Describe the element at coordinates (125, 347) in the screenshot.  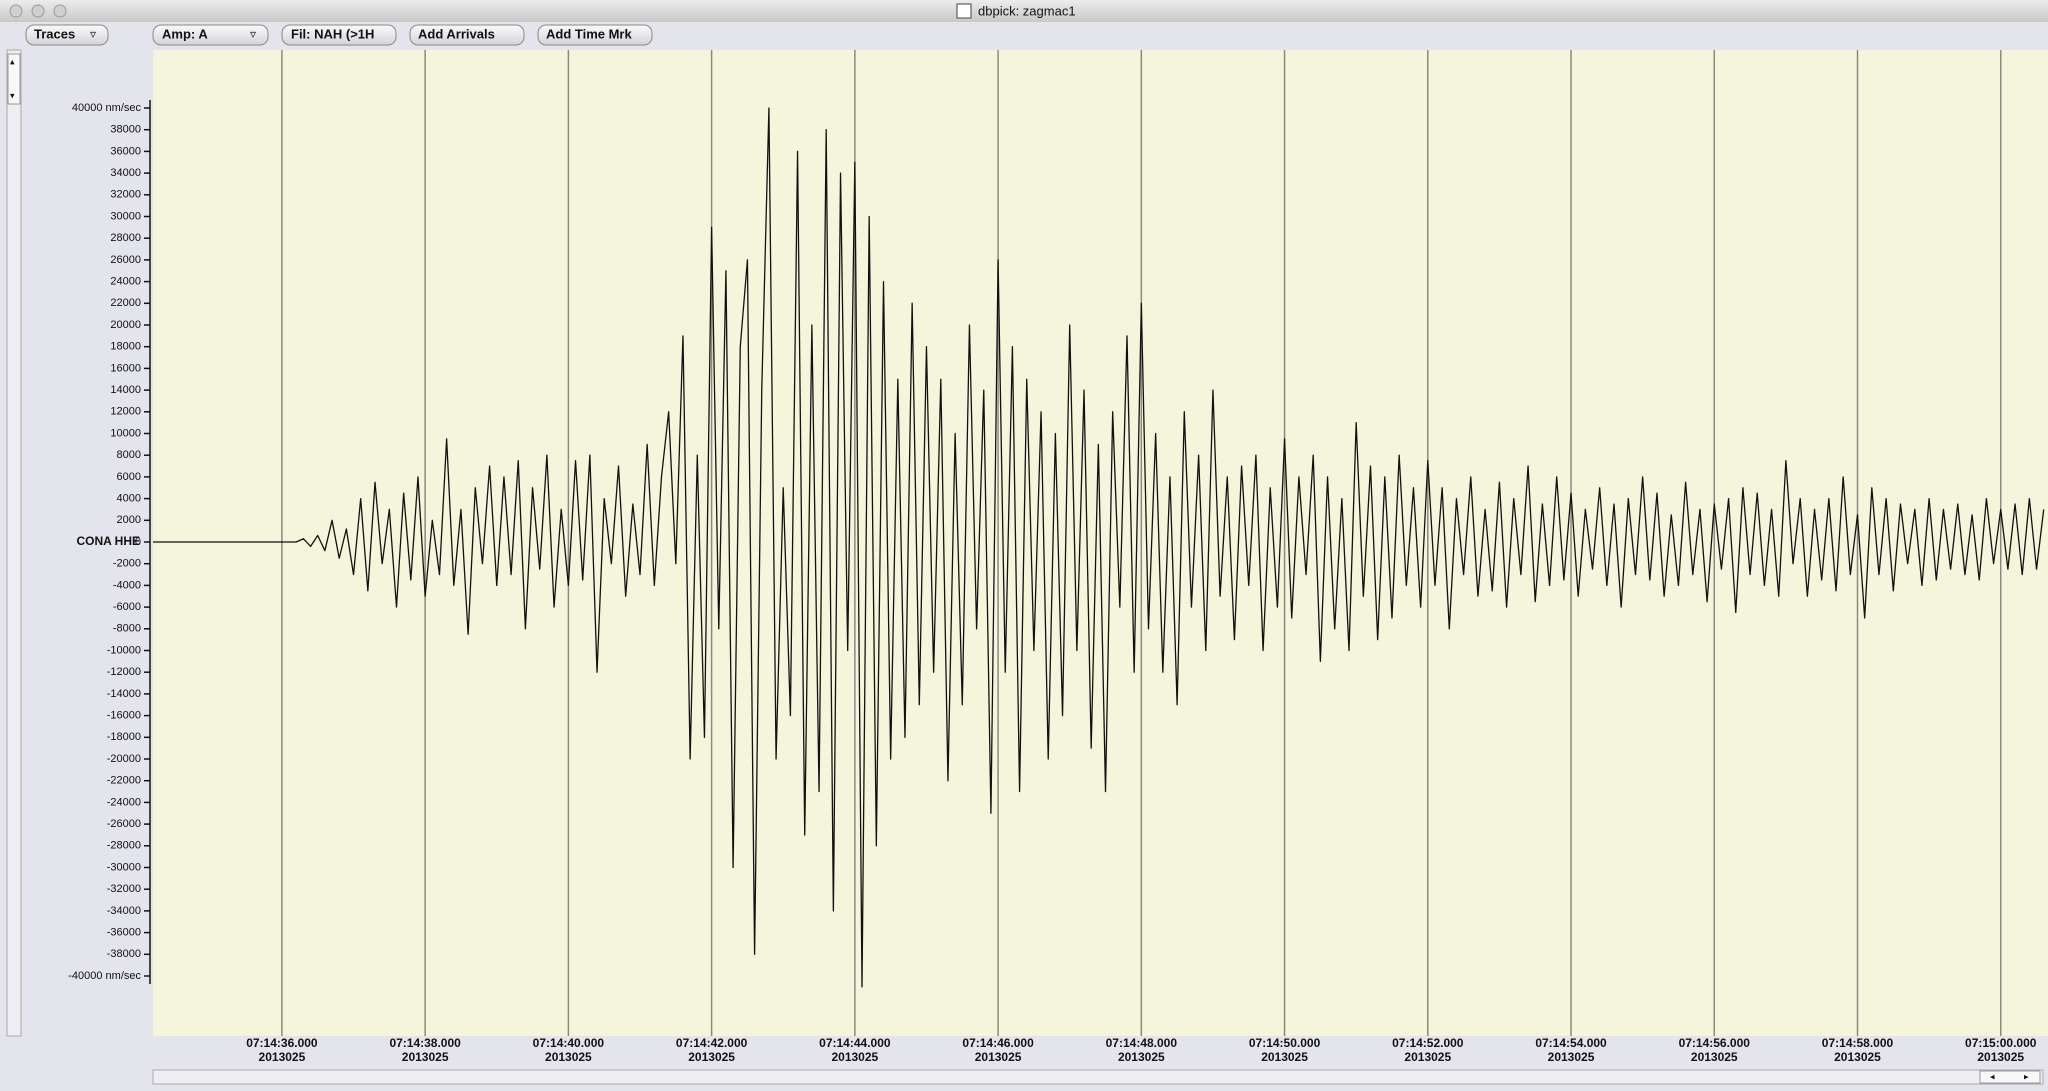
I see `y-tick-label: 18000` at that location.